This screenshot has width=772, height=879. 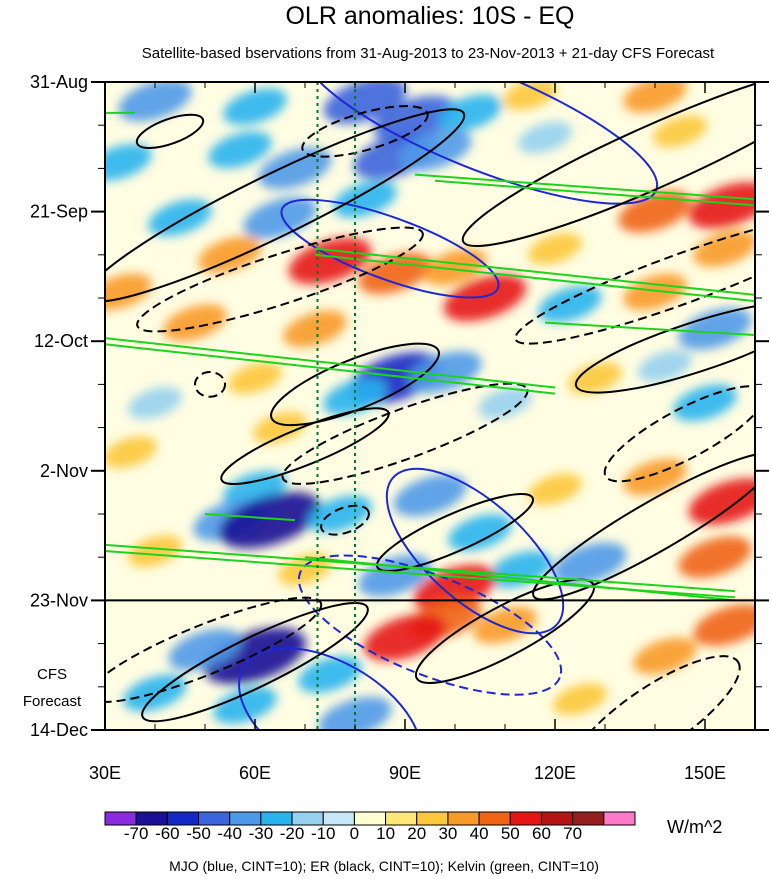 What do you see at coordinates (59, 82) in the screenshot?
I see `y-tick-label: 31-Aug` at bounding box center [59, 82].